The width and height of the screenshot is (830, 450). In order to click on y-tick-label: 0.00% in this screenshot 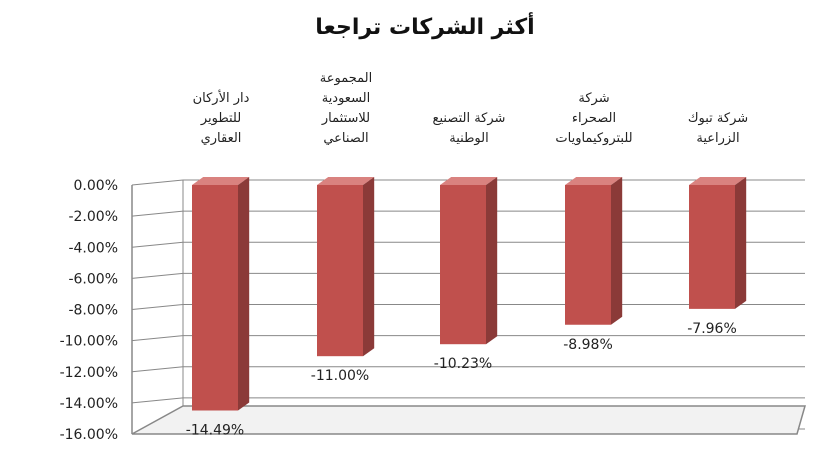, I will do `click(96, 186)`.